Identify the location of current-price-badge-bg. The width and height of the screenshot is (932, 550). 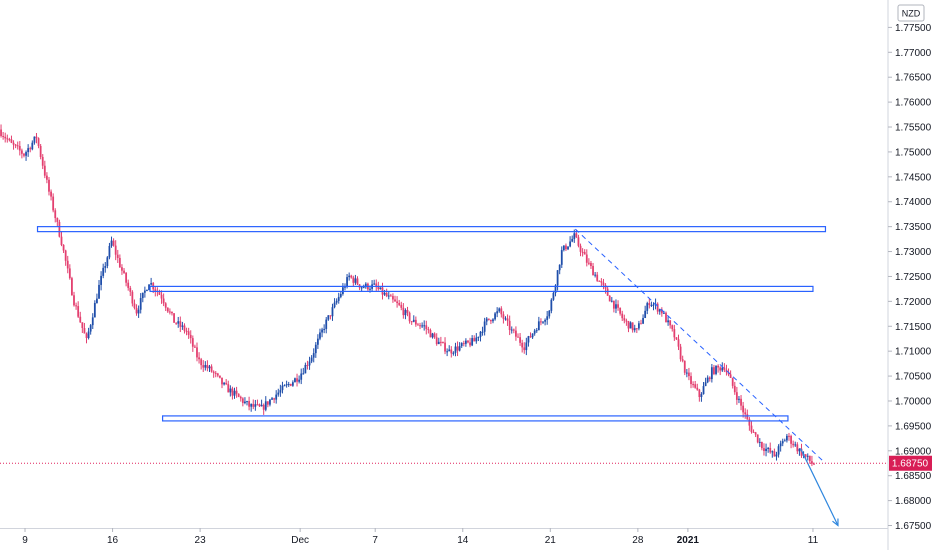
(910, 463).